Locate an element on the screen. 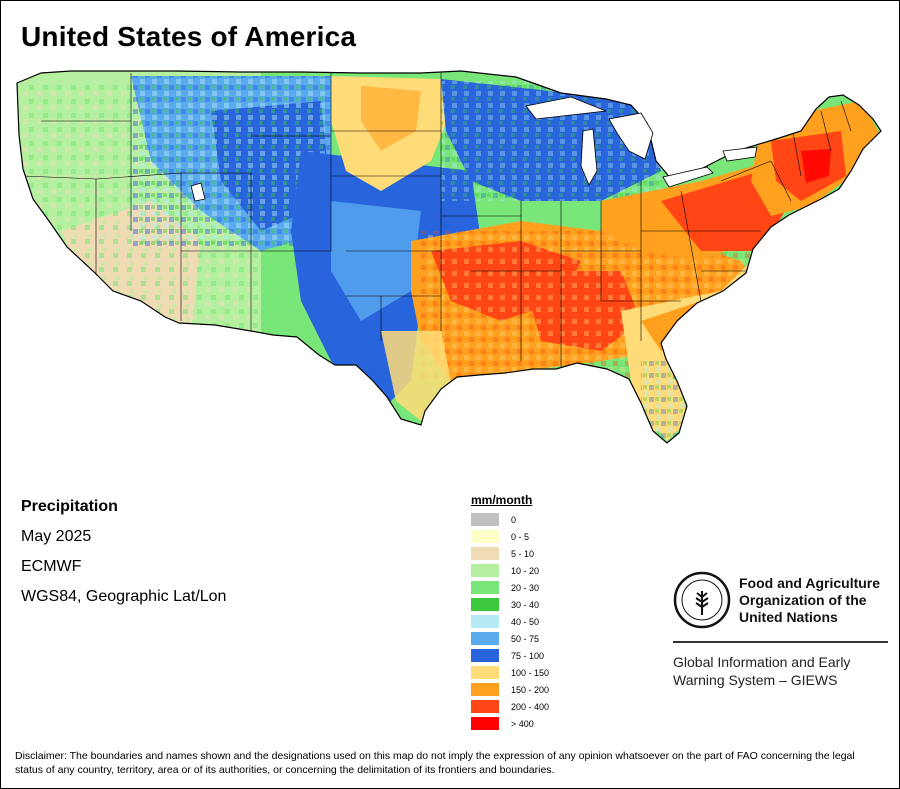 This screenshot has width=900, height=789. projection-label: WGS84, Geographic Lat/Lon is located at coordinates (124, 596).